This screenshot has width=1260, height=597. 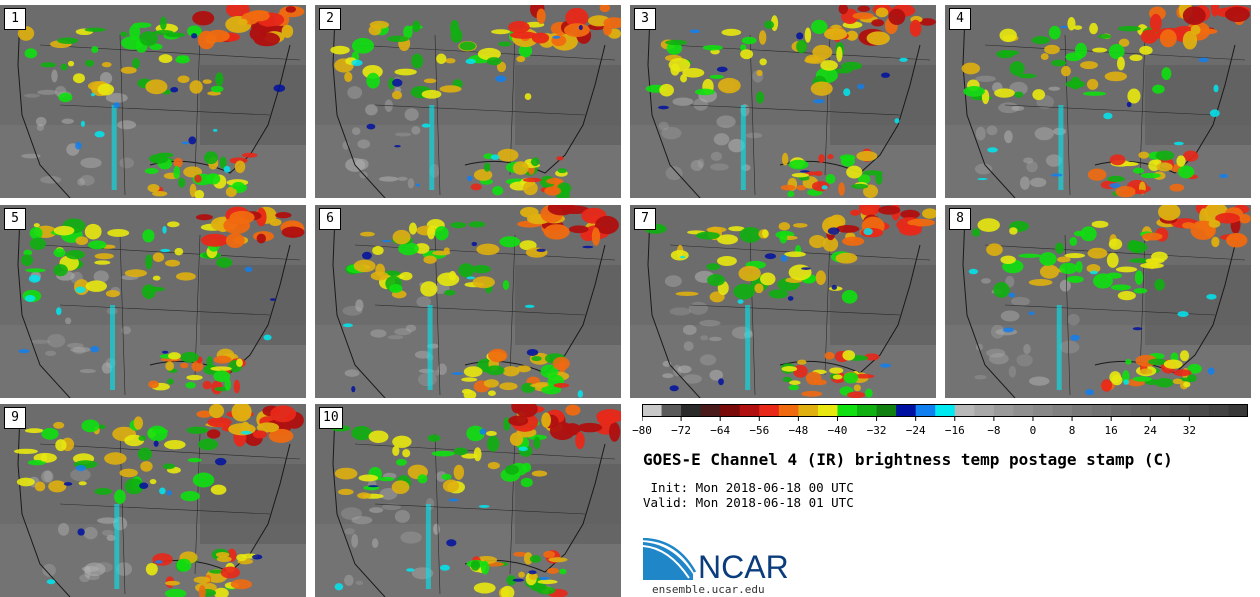 I want to click on site-url: ensemble.ucar.edu, so click(x=708, y=589).